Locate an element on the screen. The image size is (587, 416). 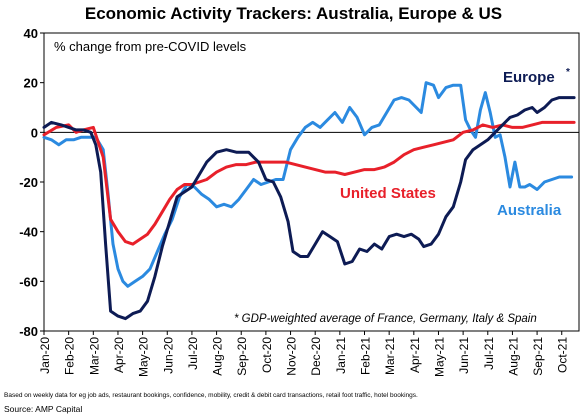
y-tick-label: -40 is located at coordinates (28, 232).